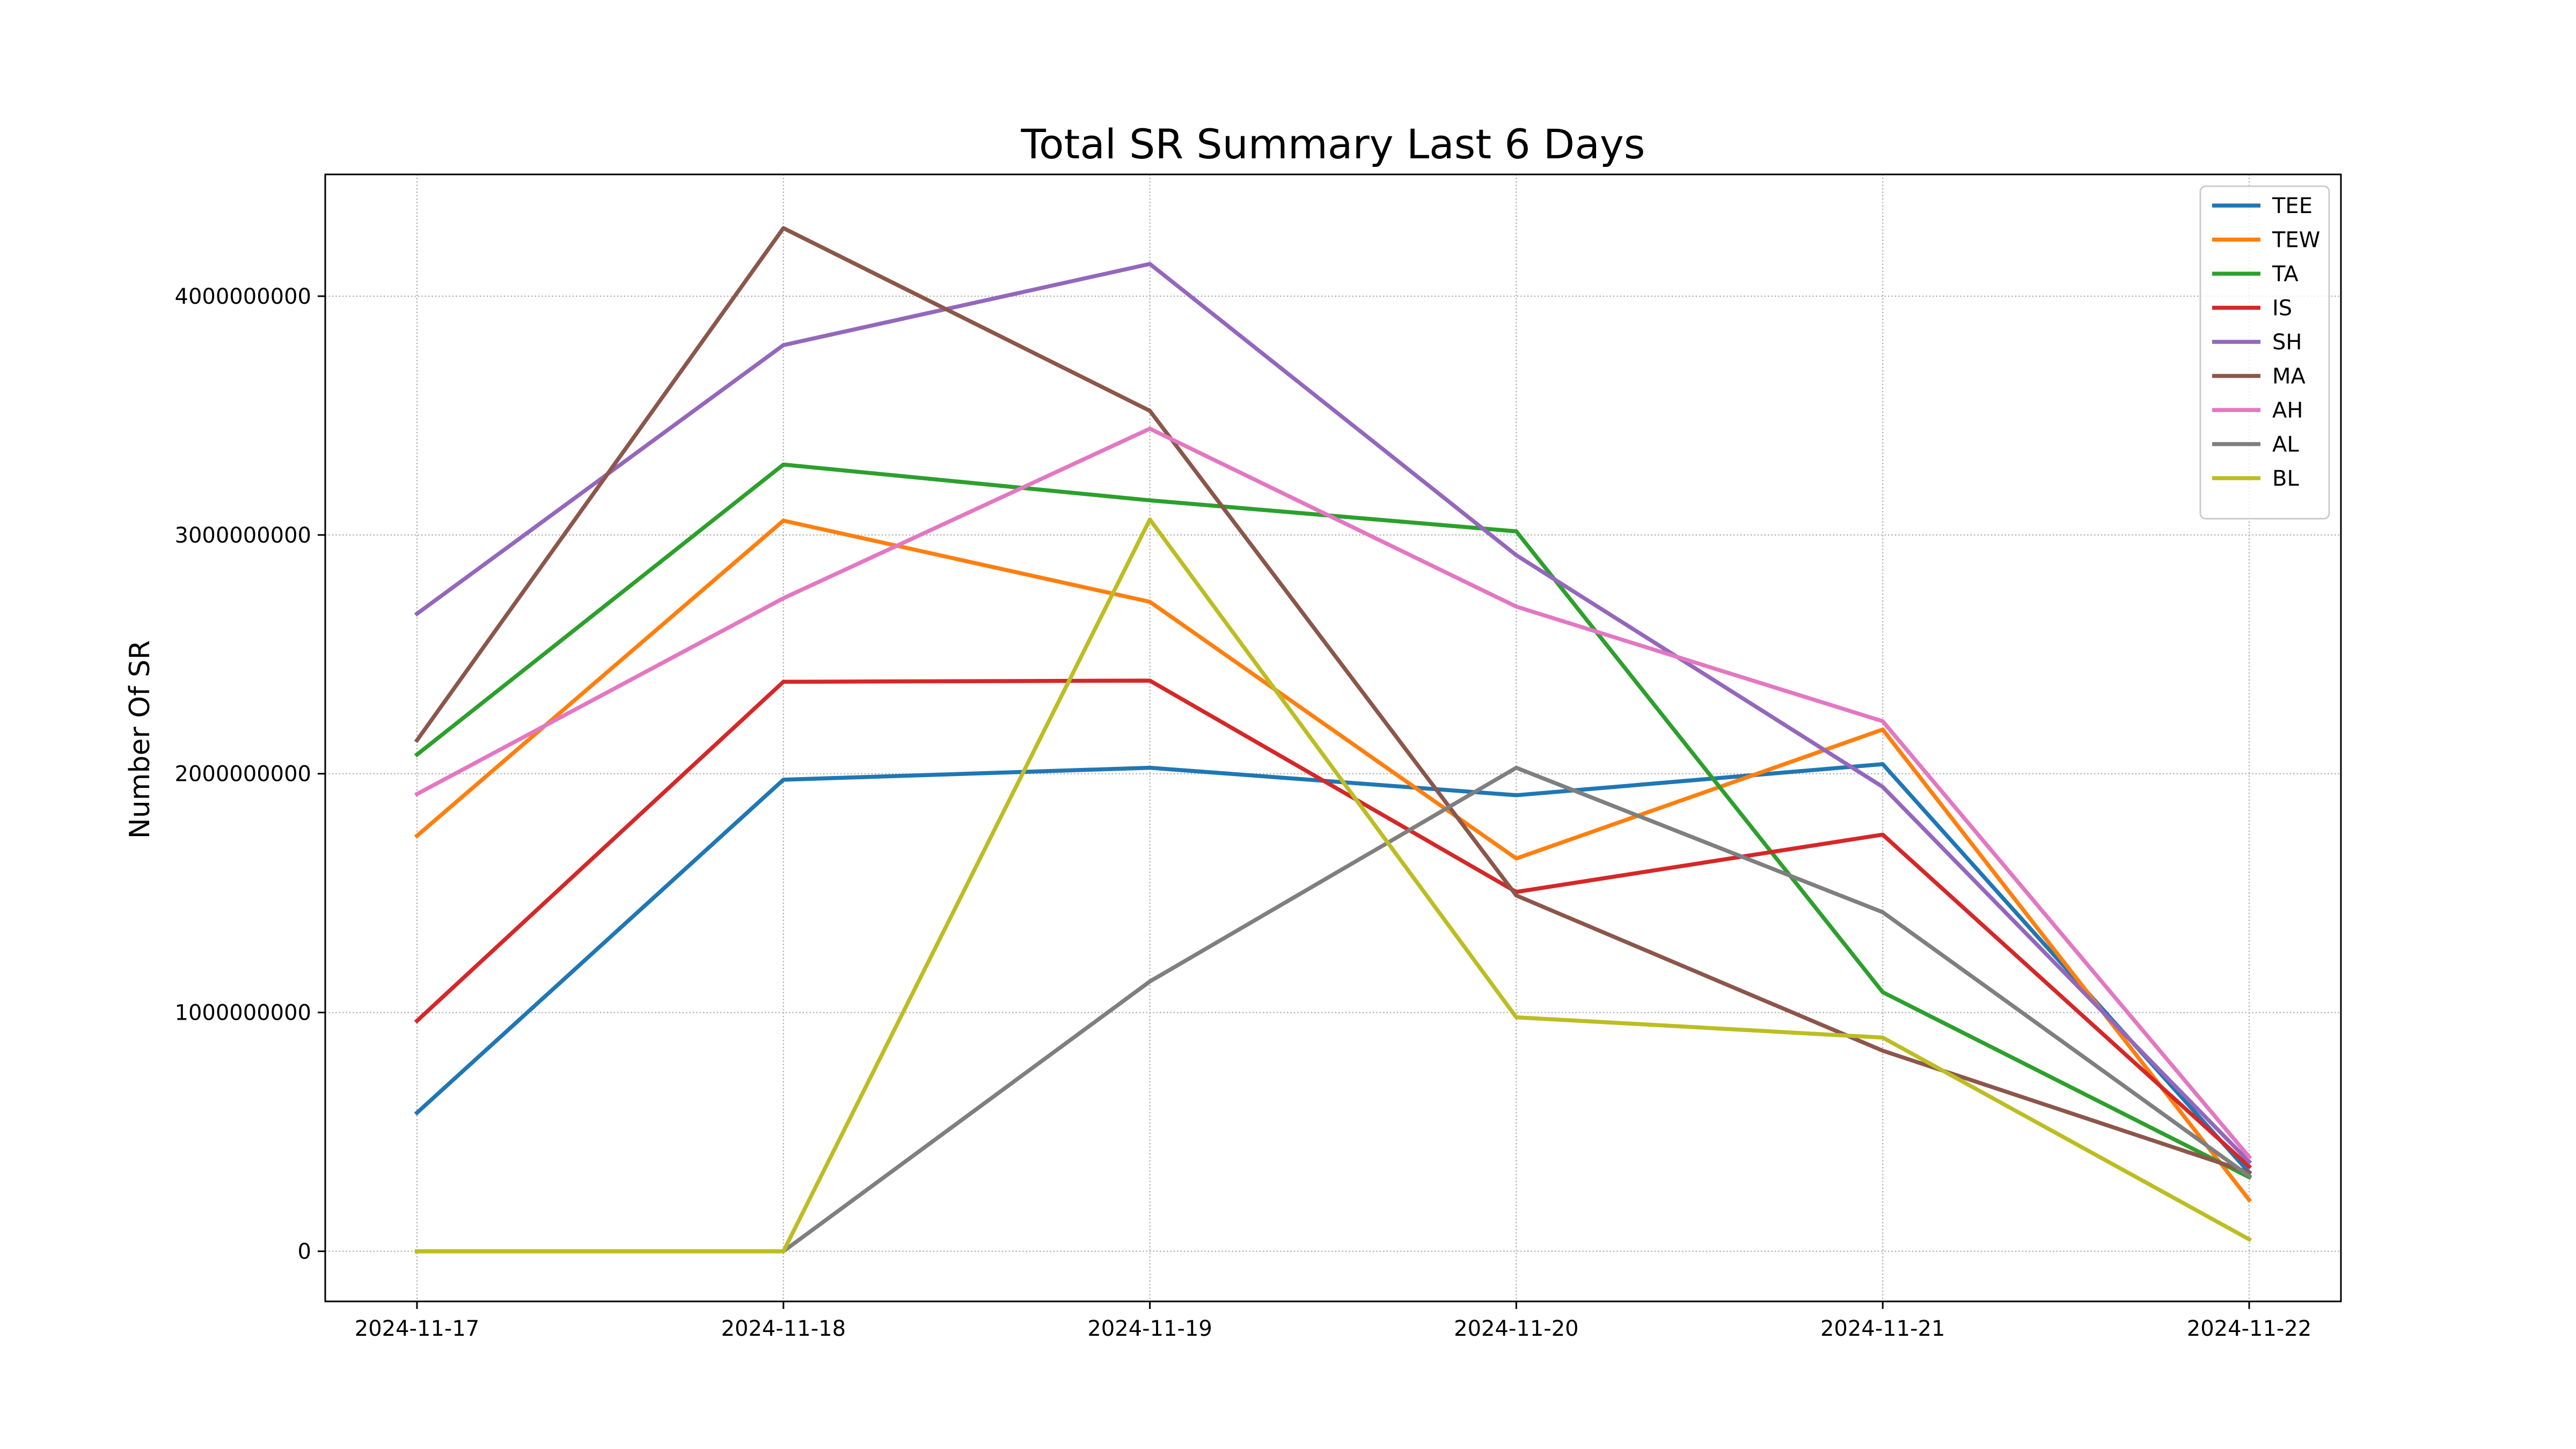 The image size is (2576, 1449). Describe the element at coordinates (1149, 1328) in the screenshot. I see `x-tick-label: 2024-11-19` at that location.